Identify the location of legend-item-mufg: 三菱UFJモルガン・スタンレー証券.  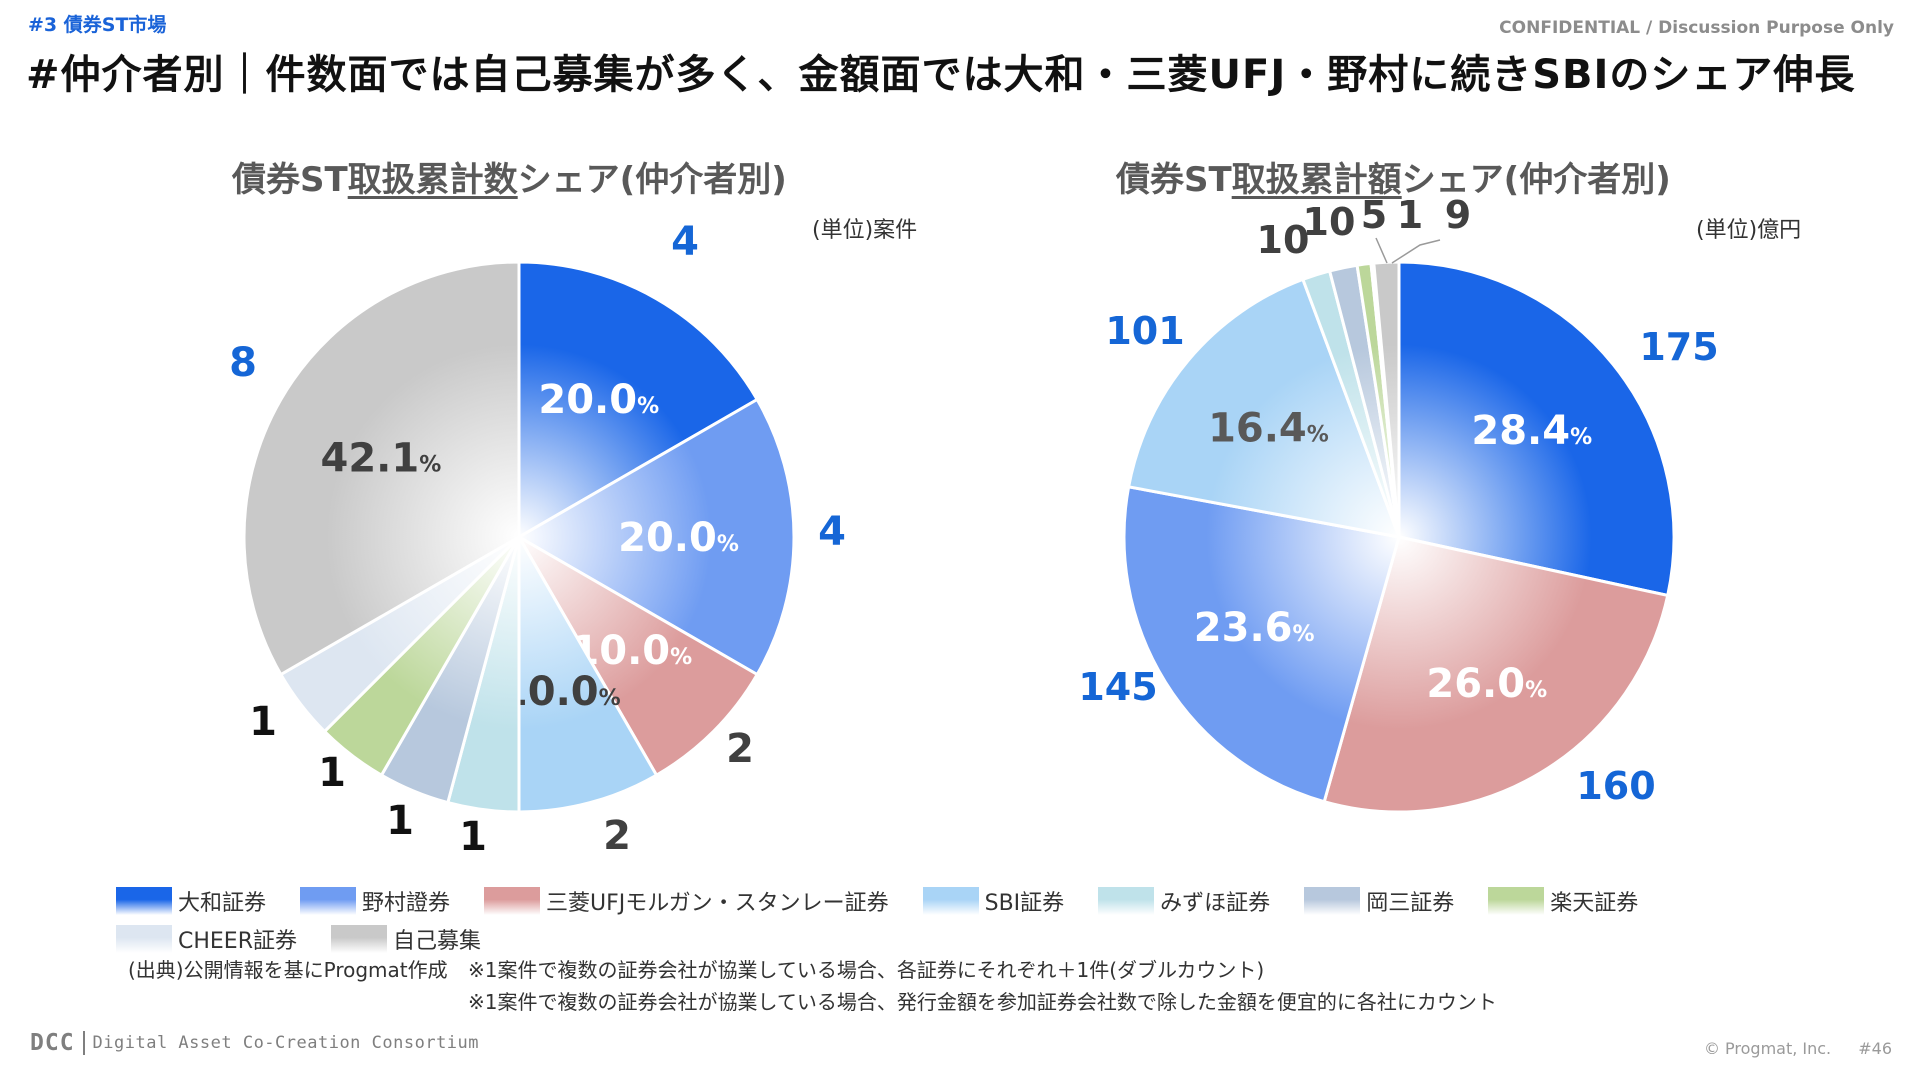
(686, 901).